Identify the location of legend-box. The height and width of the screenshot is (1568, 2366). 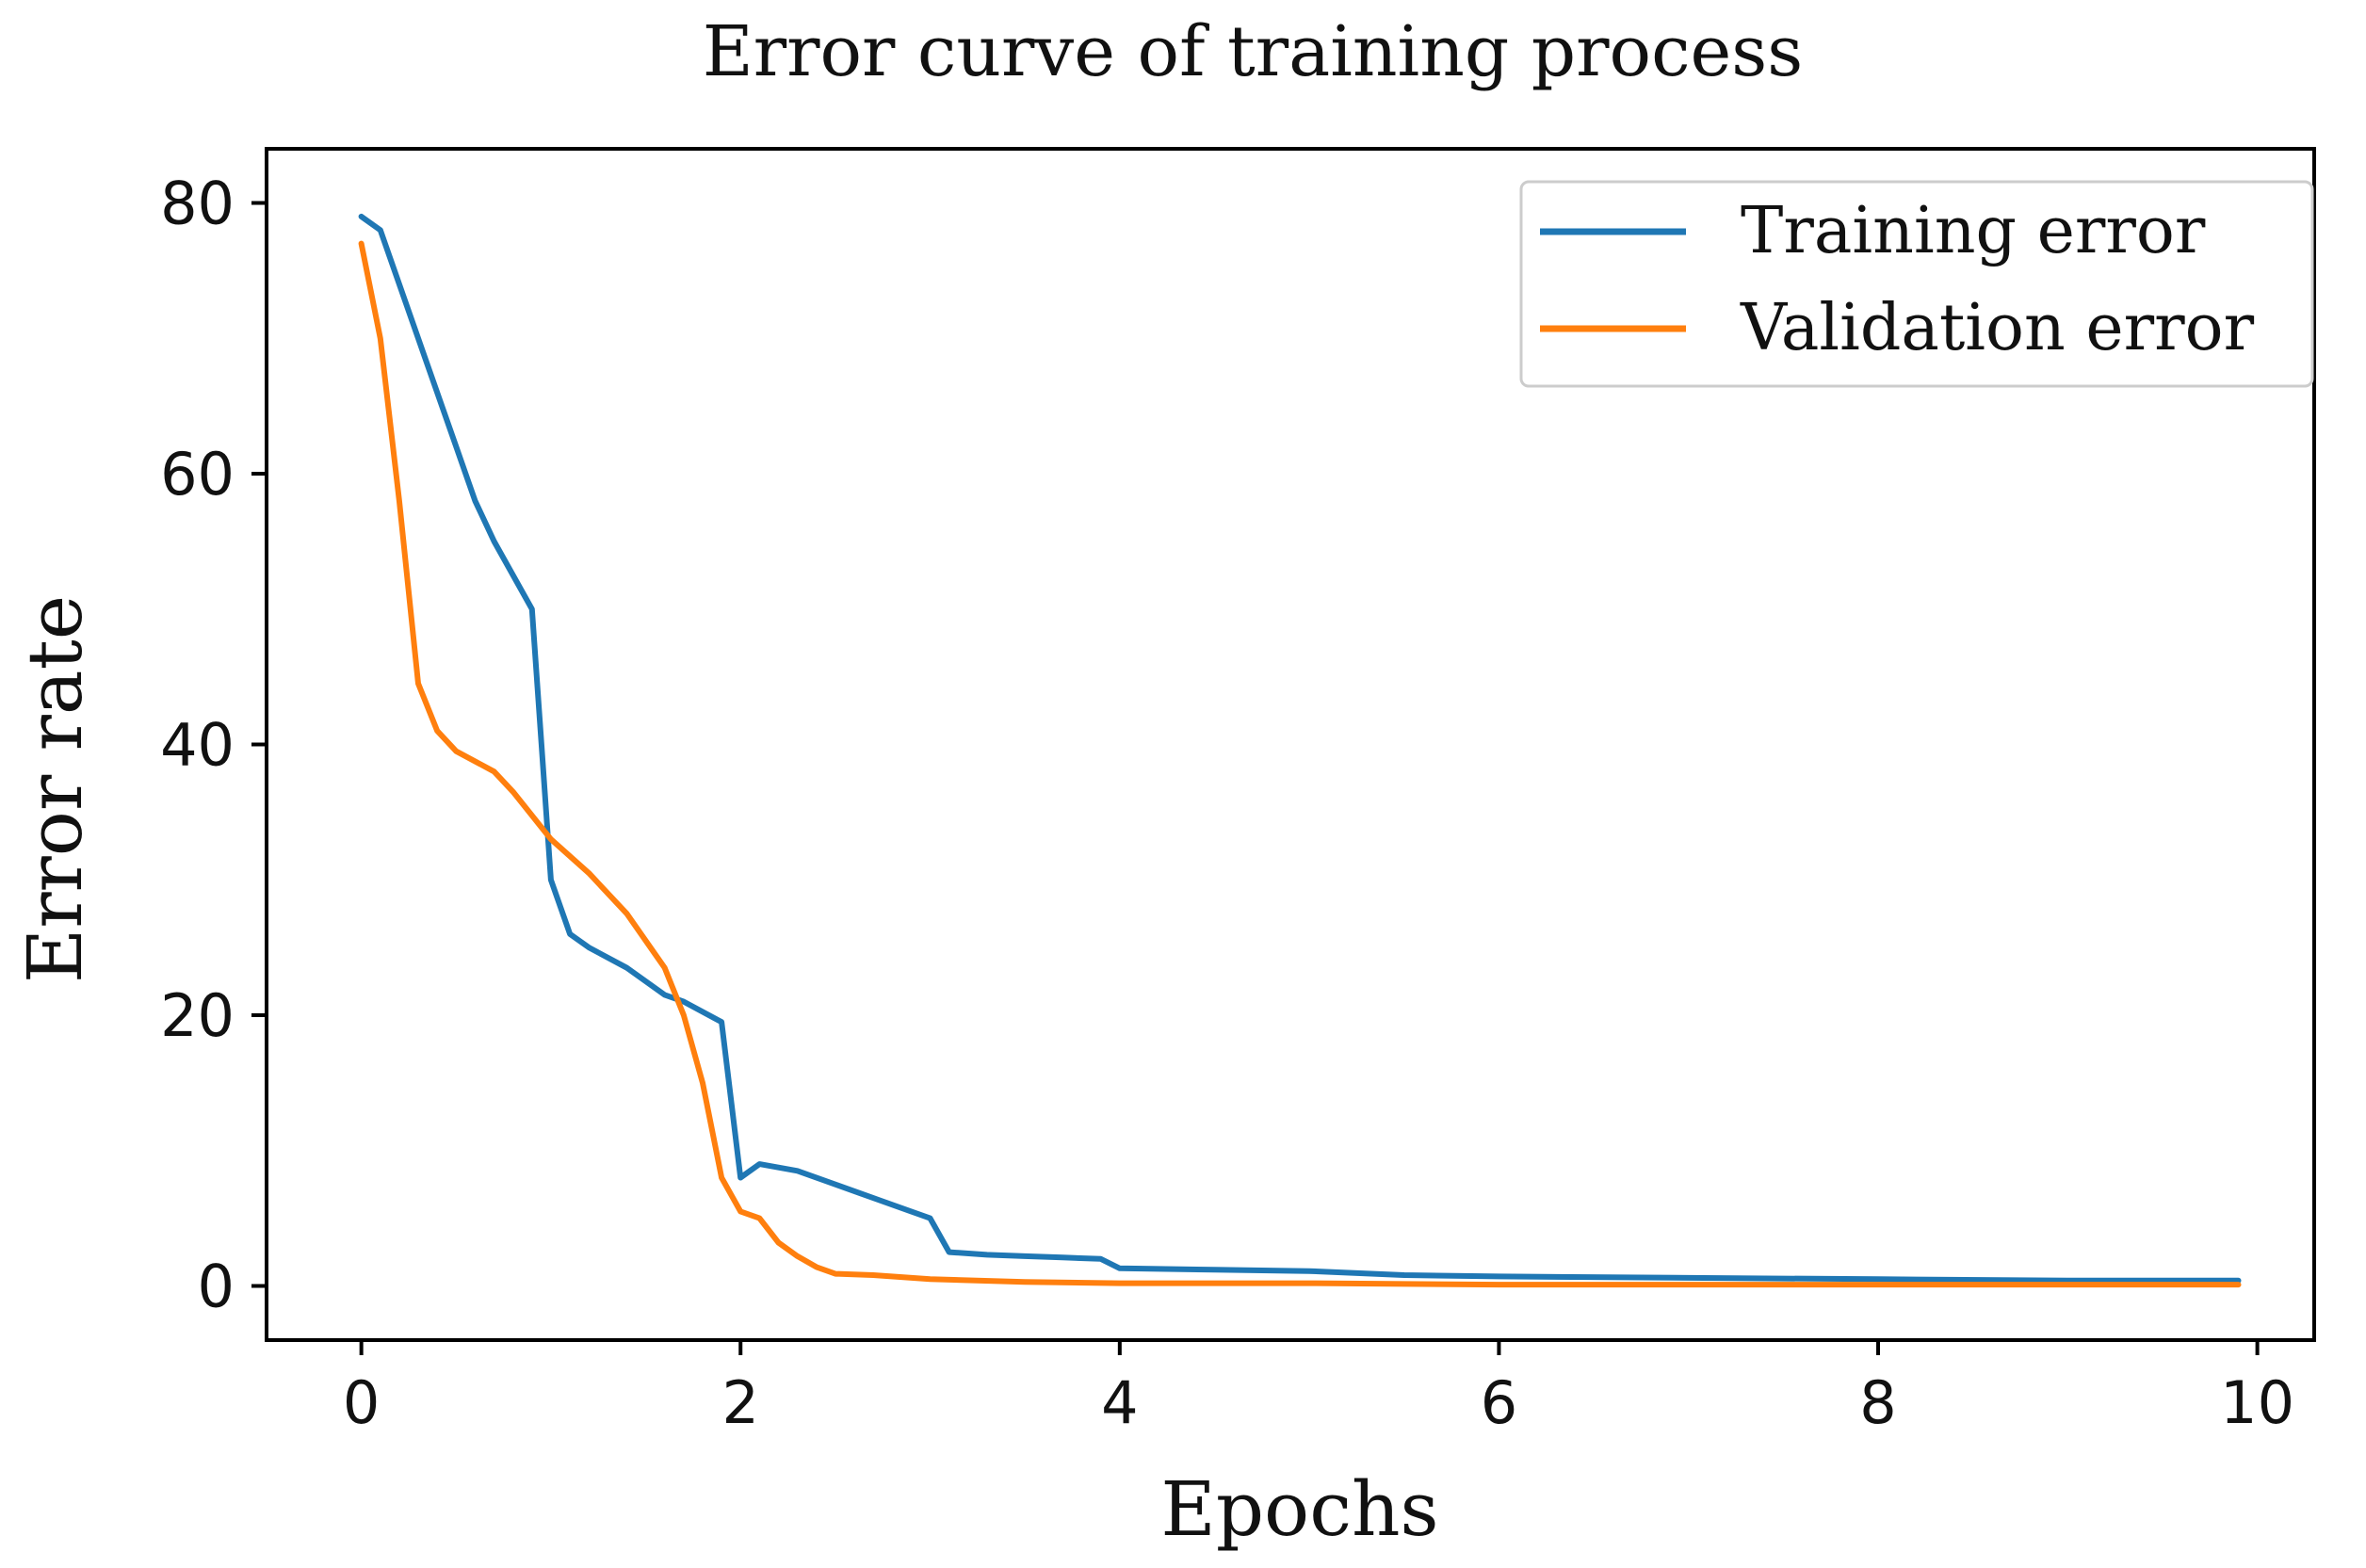
(1916, 284).